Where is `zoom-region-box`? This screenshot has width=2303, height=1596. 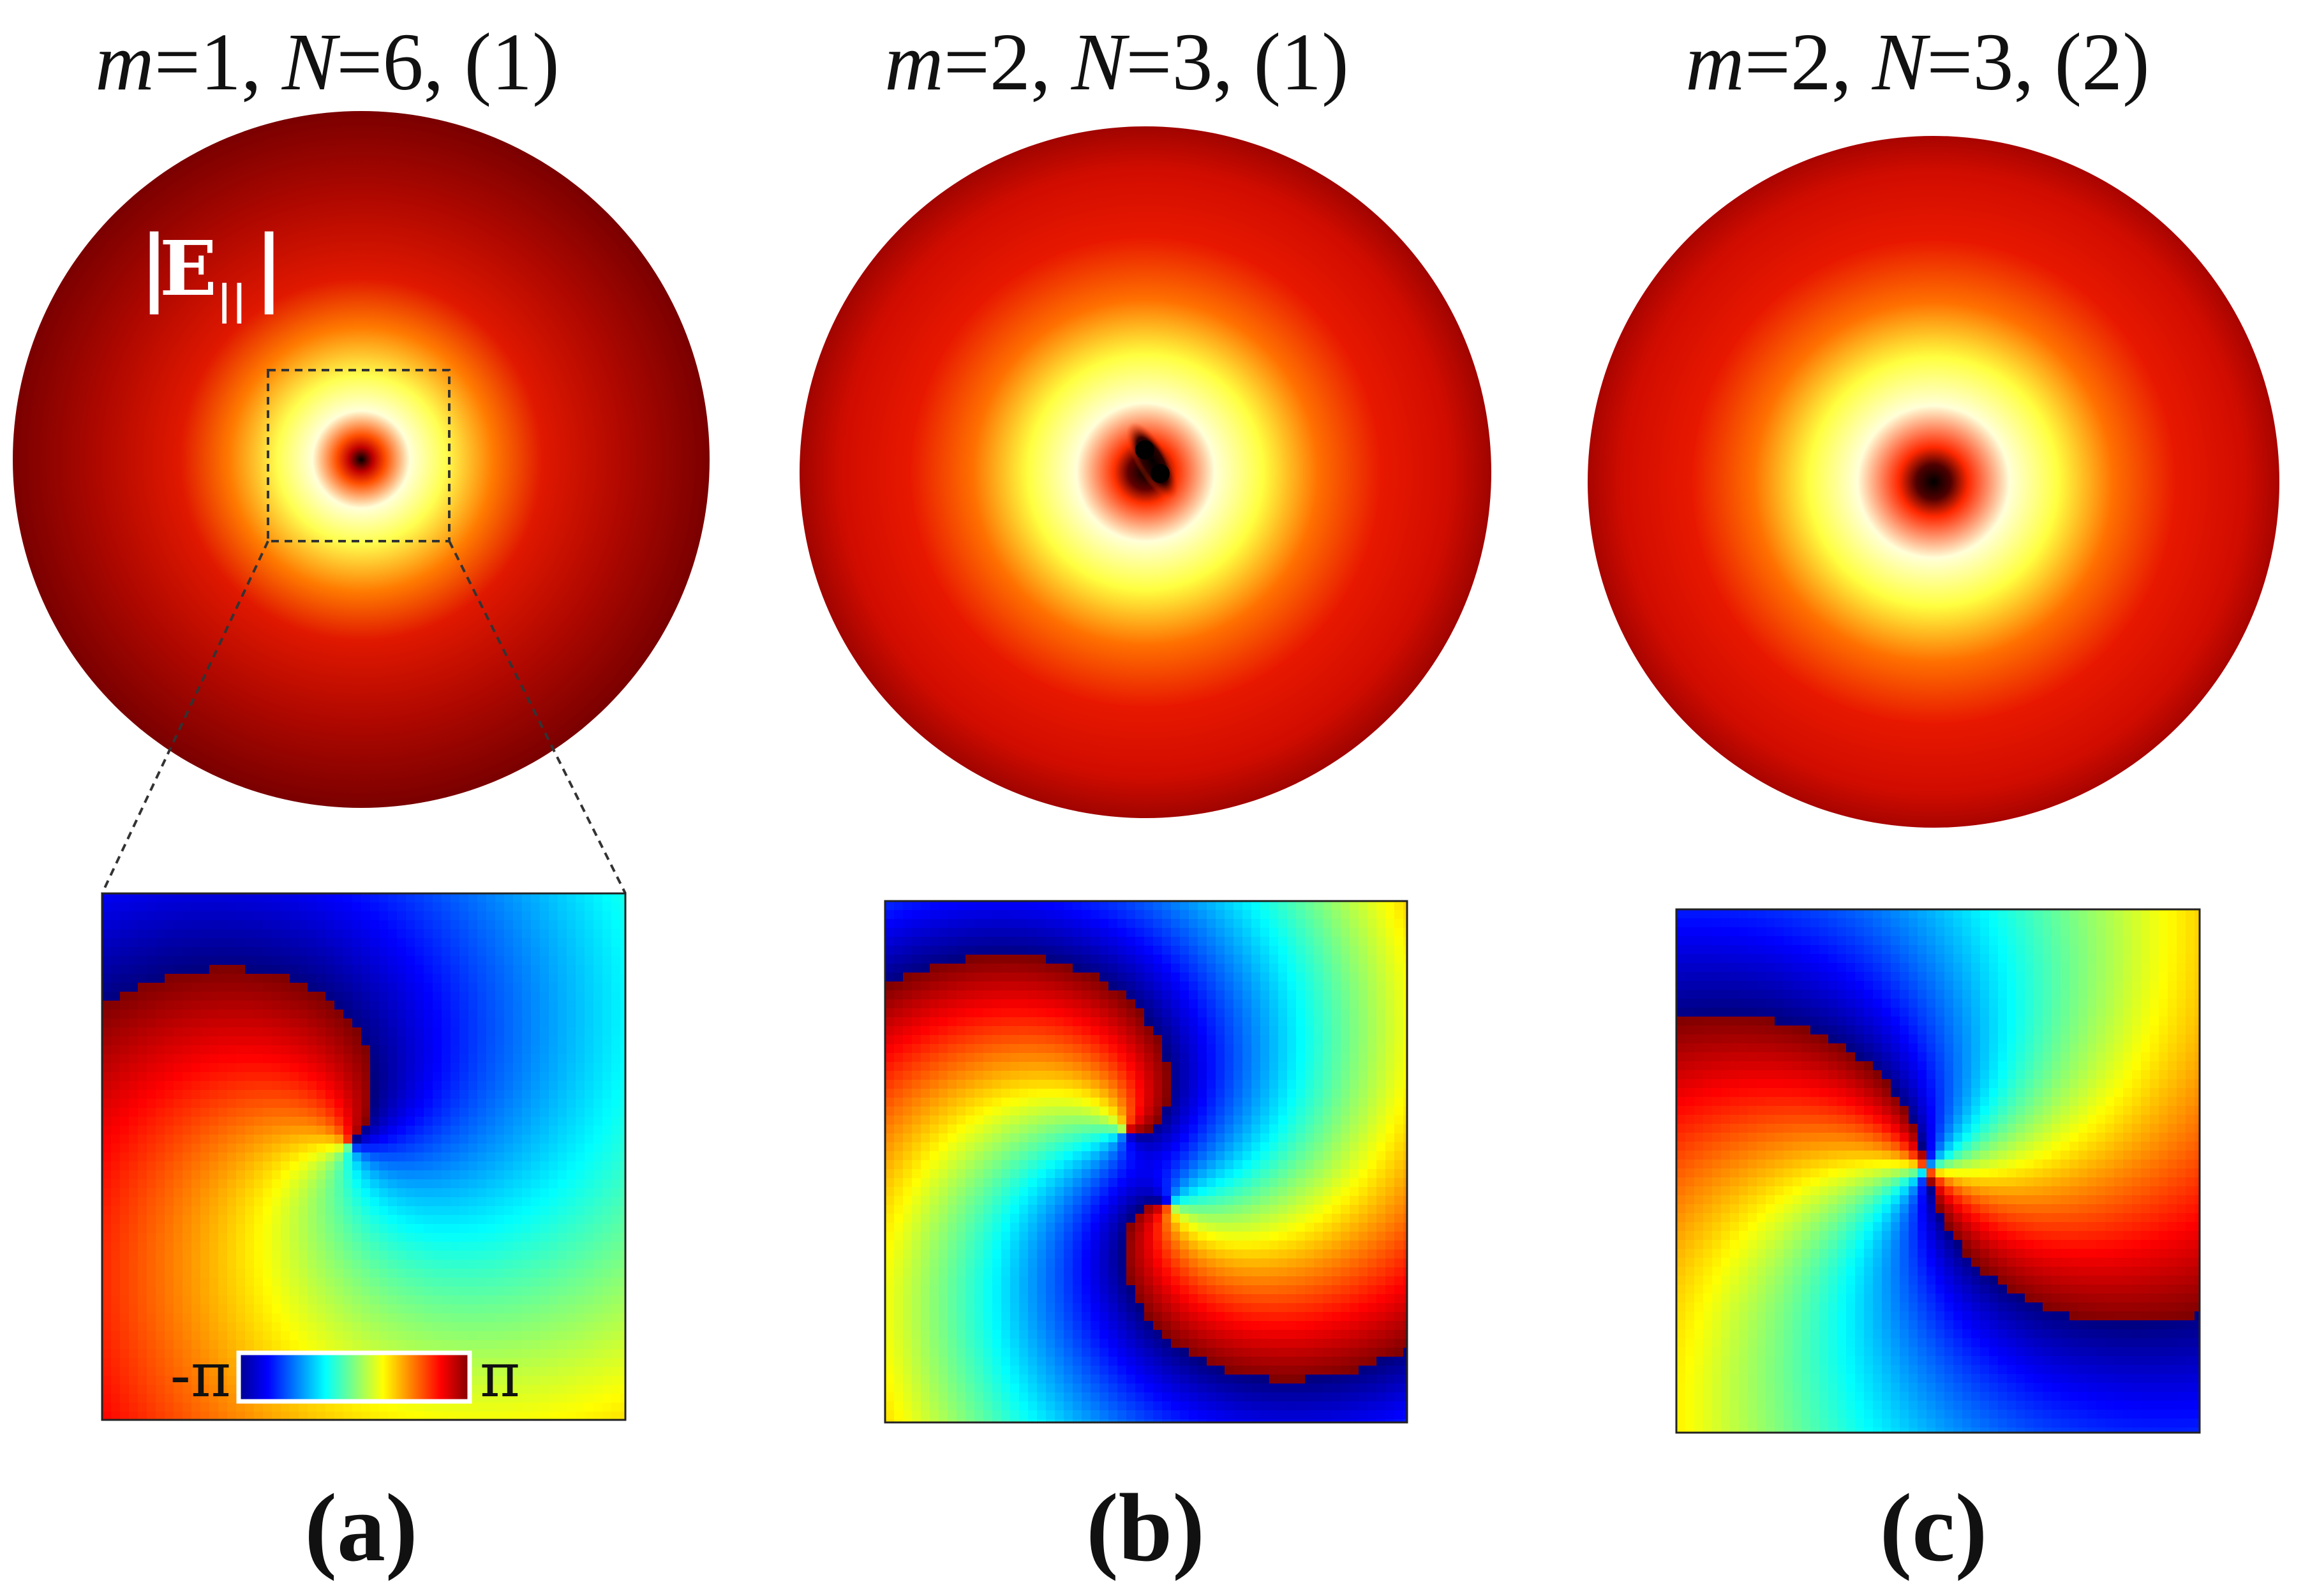 zoom-region-box is located at coordinates (359, 455).